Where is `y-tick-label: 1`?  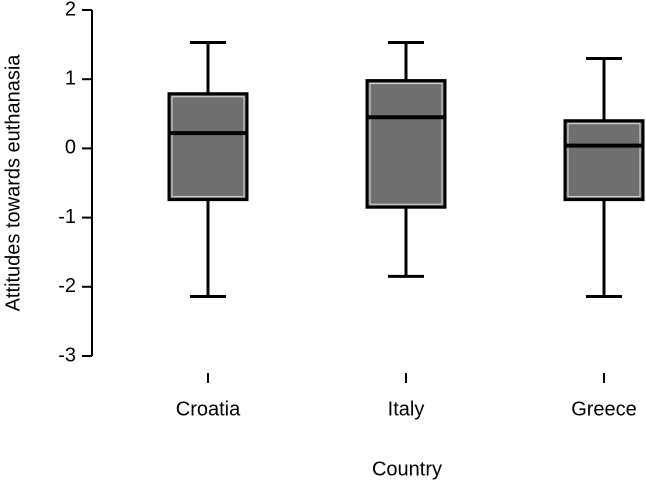 y-tick-label: 1 is located at coordinates (70, 78).